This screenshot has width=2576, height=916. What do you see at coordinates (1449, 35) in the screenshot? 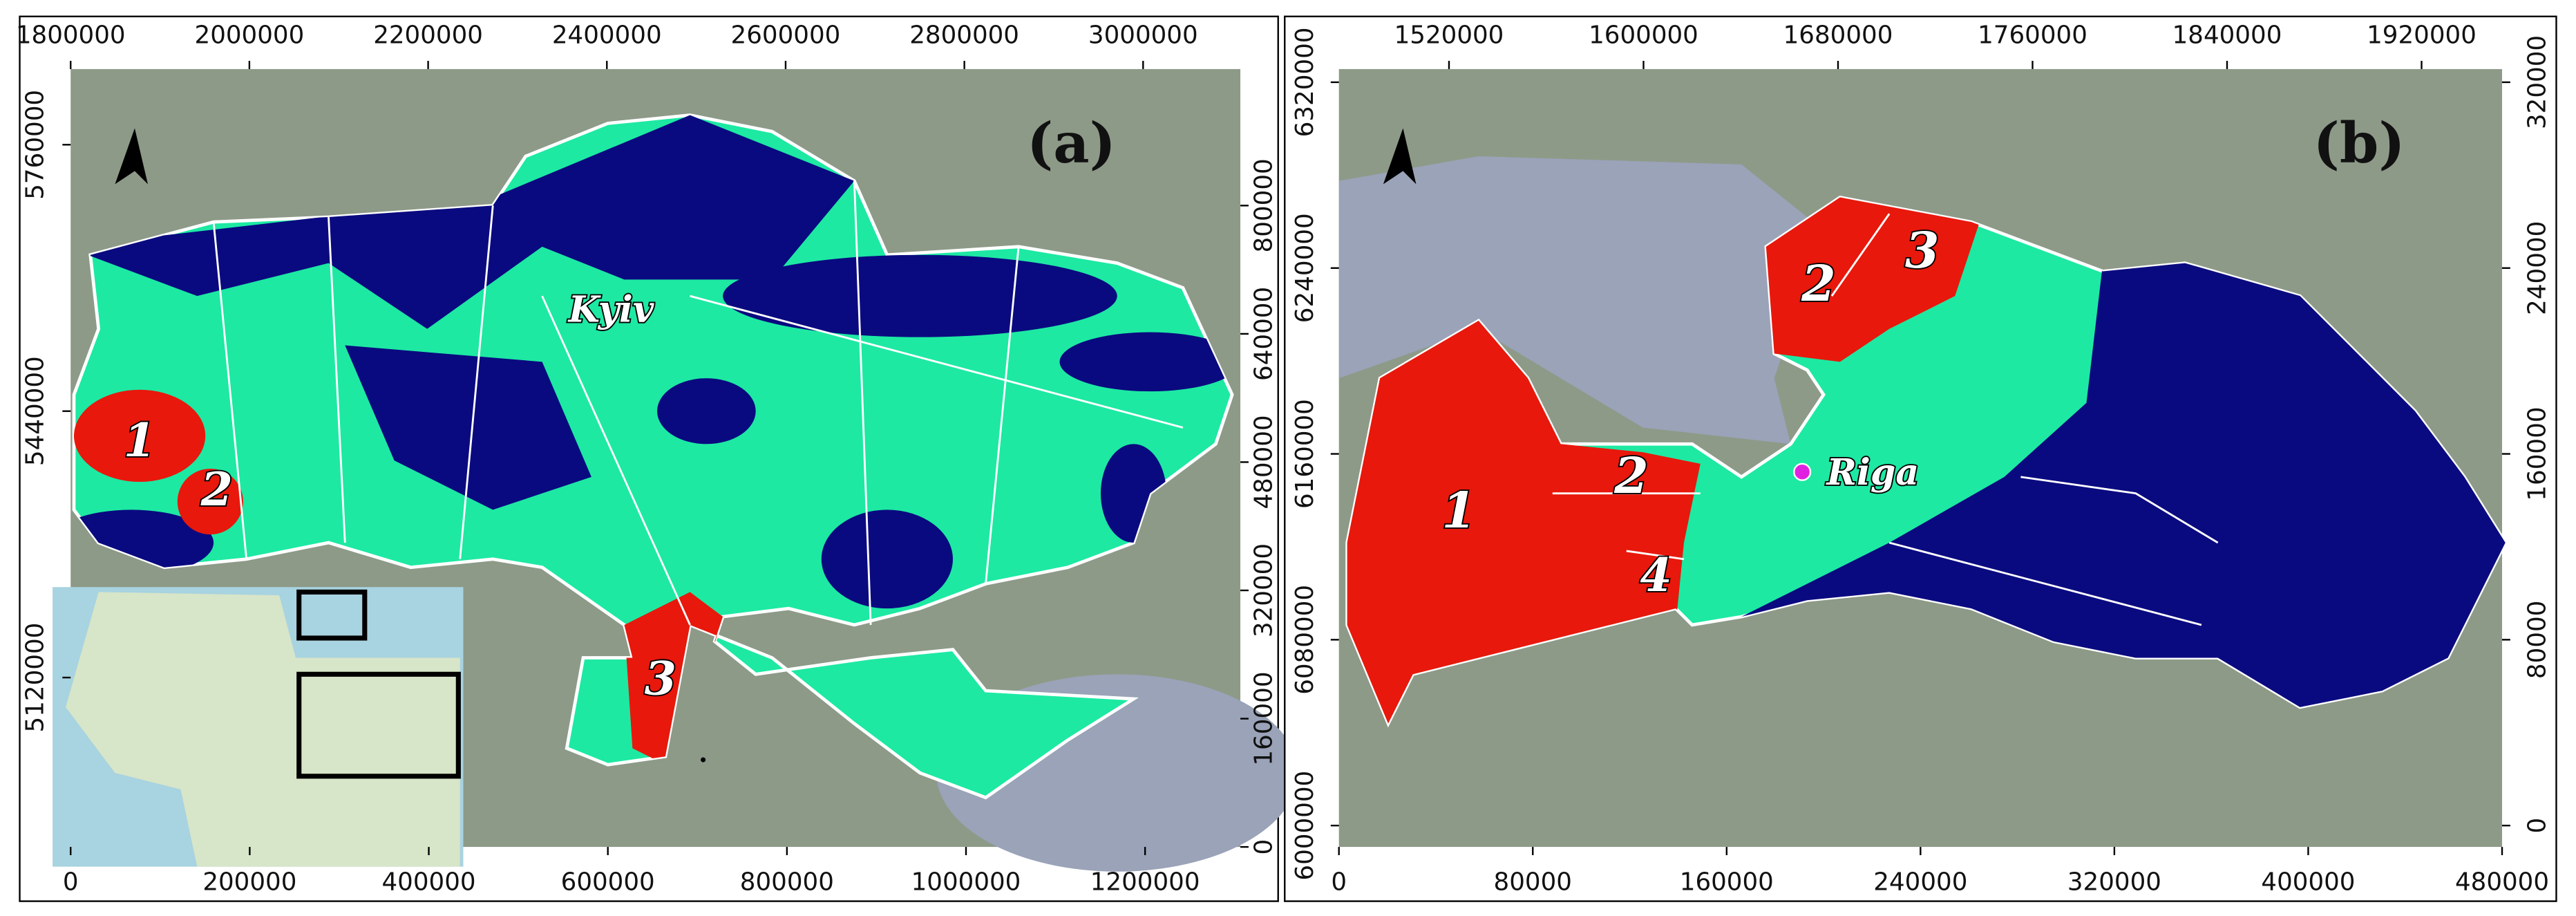
I see `x-tick-label: 1520000` at bounding box center [1449, 35].